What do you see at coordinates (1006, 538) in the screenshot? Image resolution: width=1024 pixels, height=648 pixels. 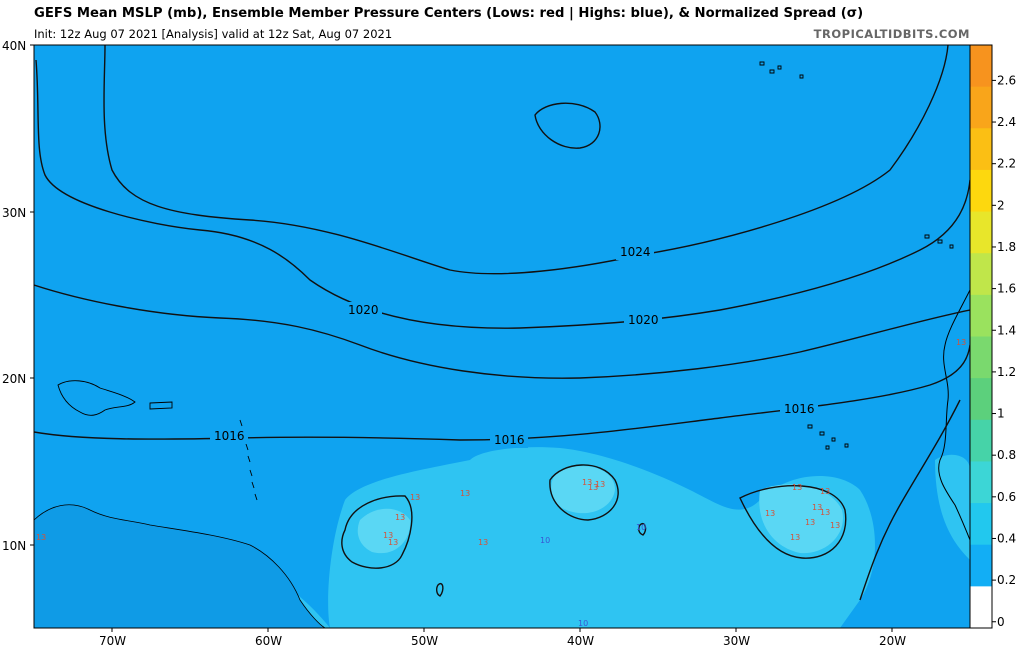 I see `colorbar-tick-label: 0.4` at bounding box center [1006, 538].